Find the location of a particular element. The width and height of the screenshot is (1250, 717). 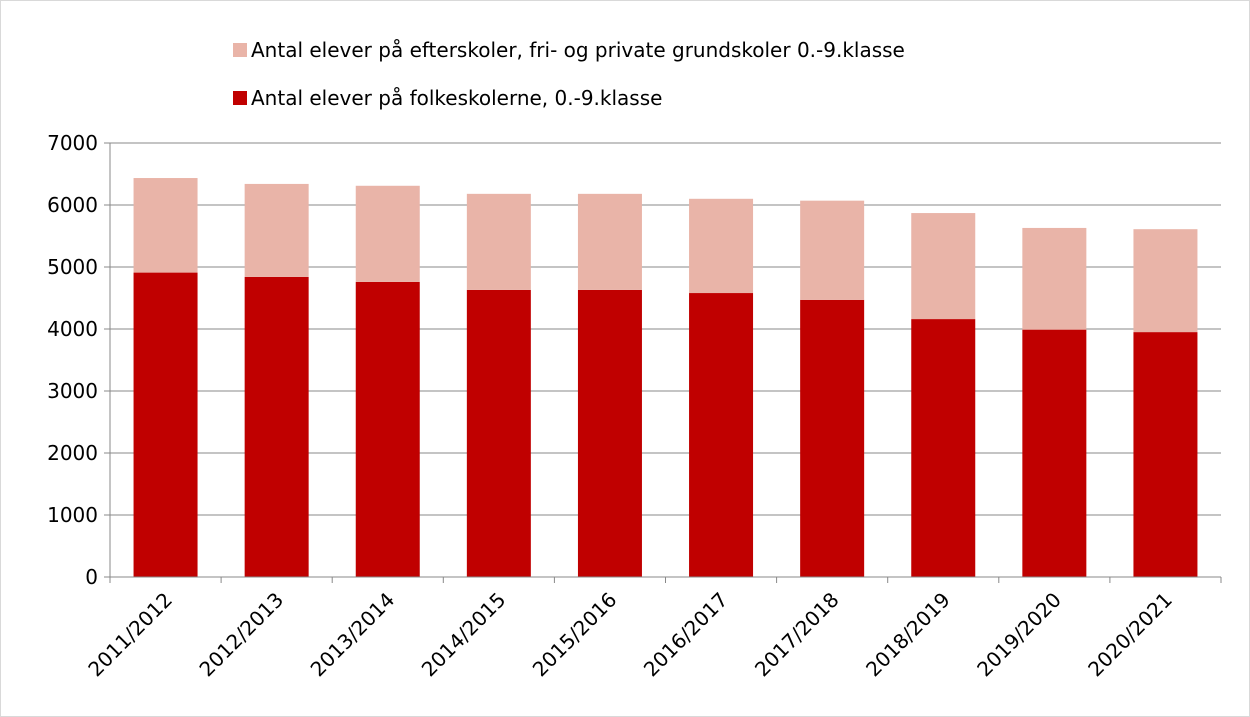

y-tick-label: 3000 is located at coordinates (72, 391).